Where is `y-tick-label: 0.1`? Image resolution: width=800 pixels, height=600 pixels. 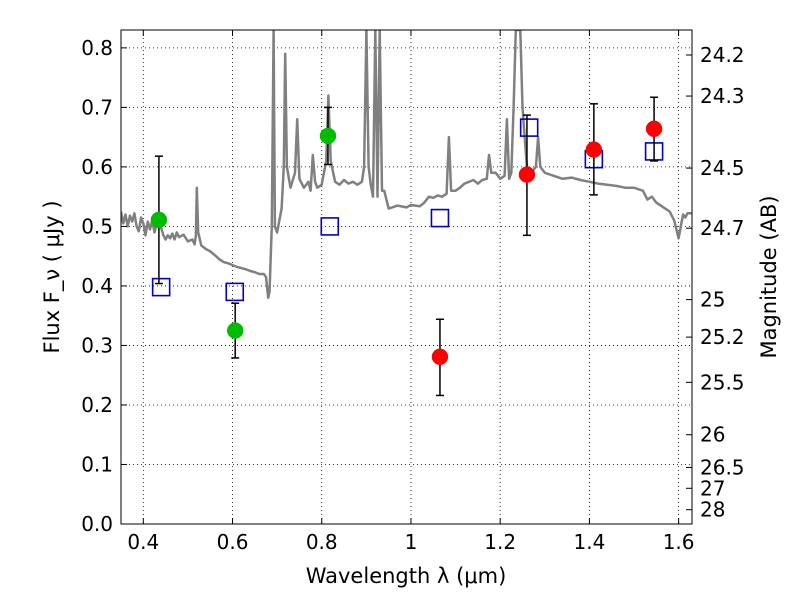 y-tick-label: 0.1 is located at coordinates (97, 464).